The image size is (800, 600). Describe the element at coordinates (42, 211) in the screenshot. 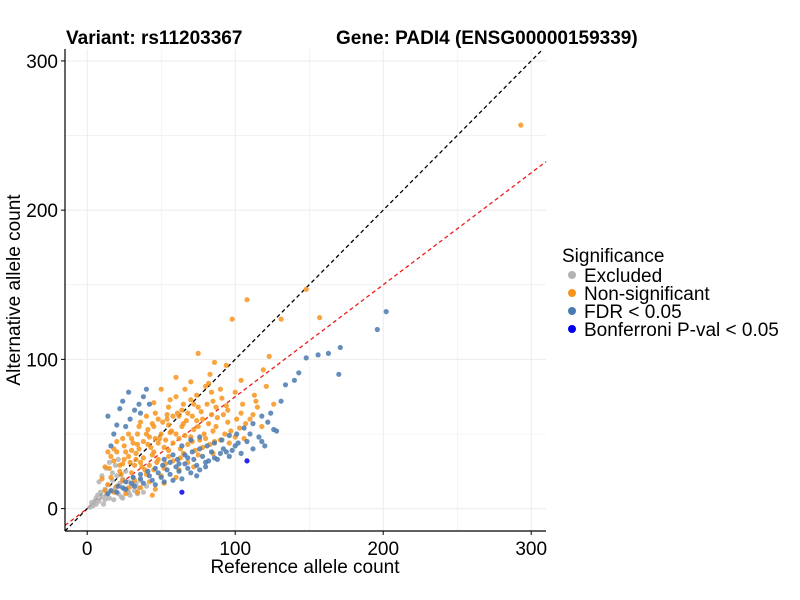

I see `y-tick-label: 200` at that location.